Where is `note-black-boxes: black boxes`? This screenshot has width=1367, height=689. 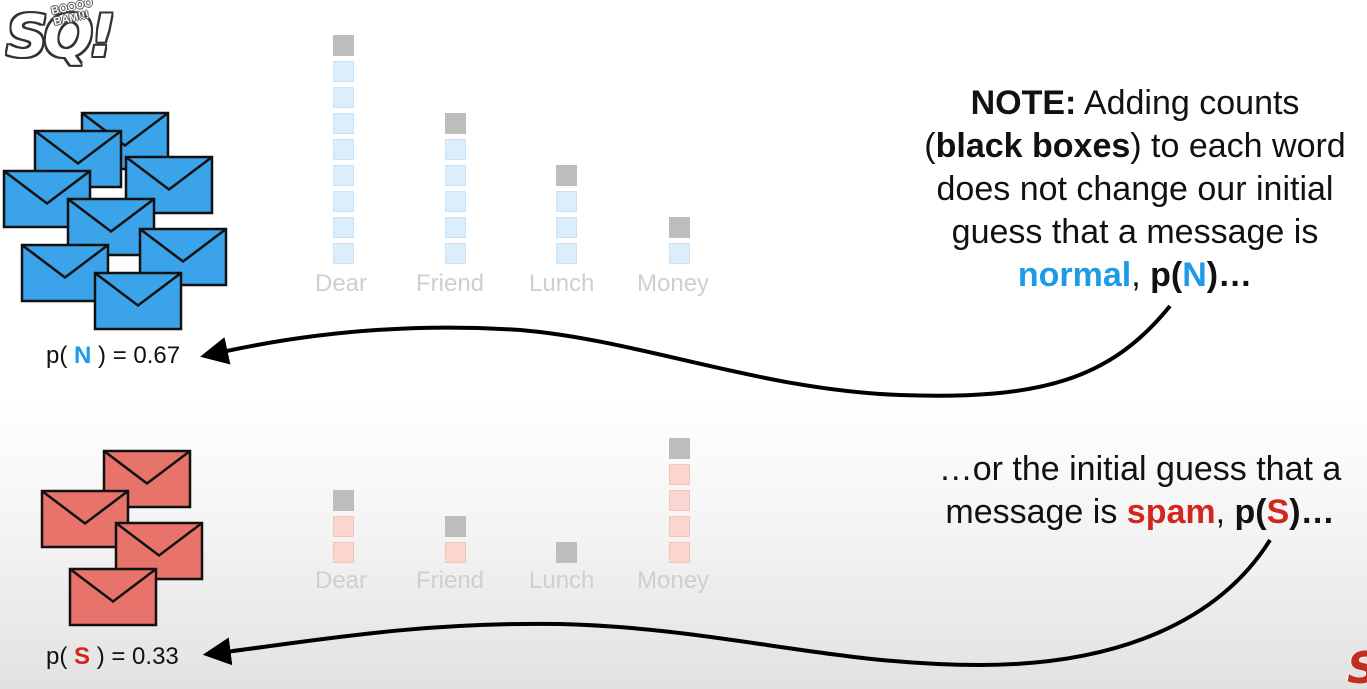
note-black-boxes: black boxes is located at coordinates (1033, 146).